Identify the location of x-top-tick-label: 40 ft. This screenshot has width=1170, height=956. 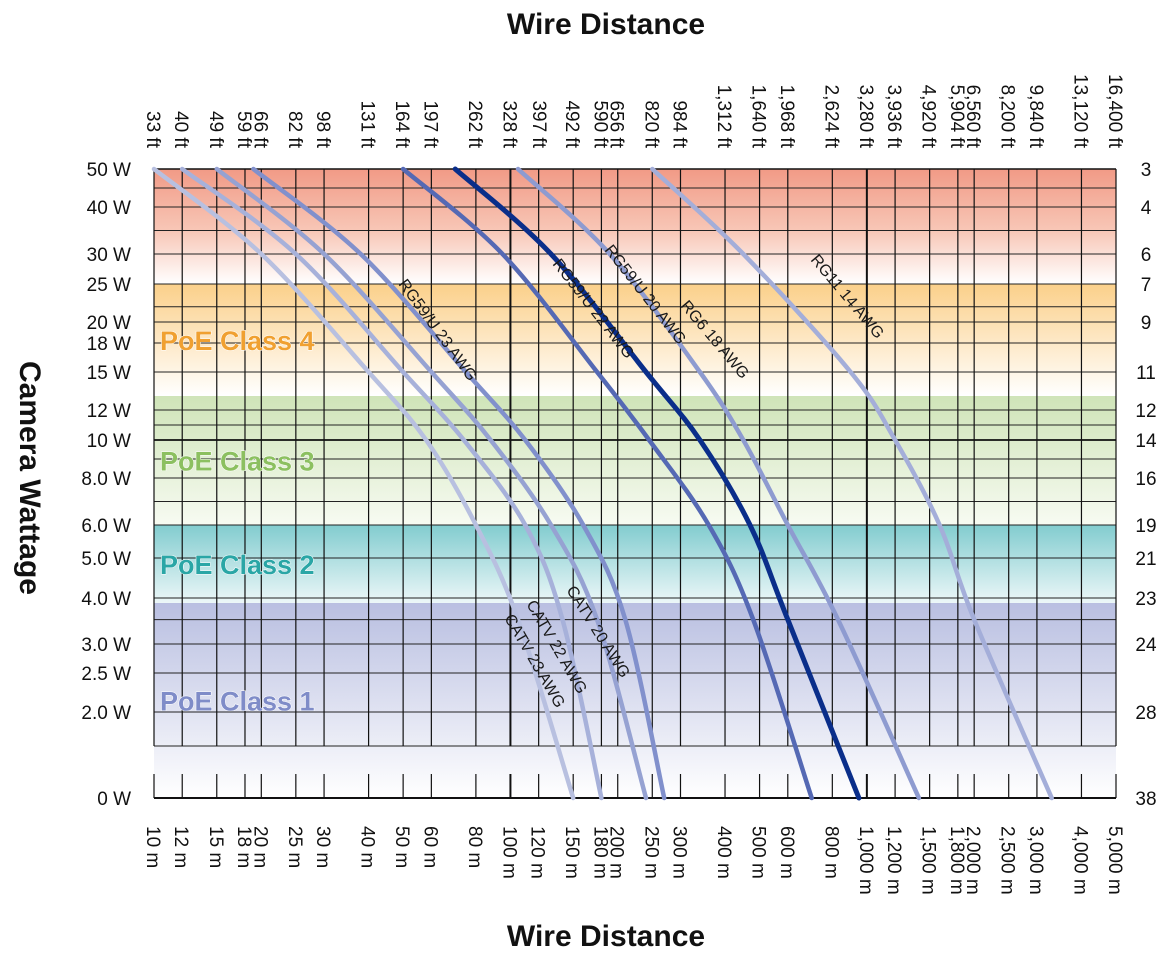
(180, 130).